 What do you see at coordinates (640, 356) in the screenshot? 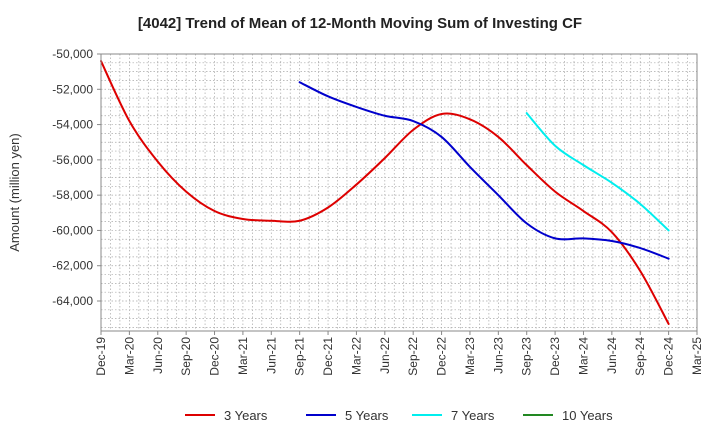
I see `x-tick-label: Sep-24` at bounding box center [640, 356].